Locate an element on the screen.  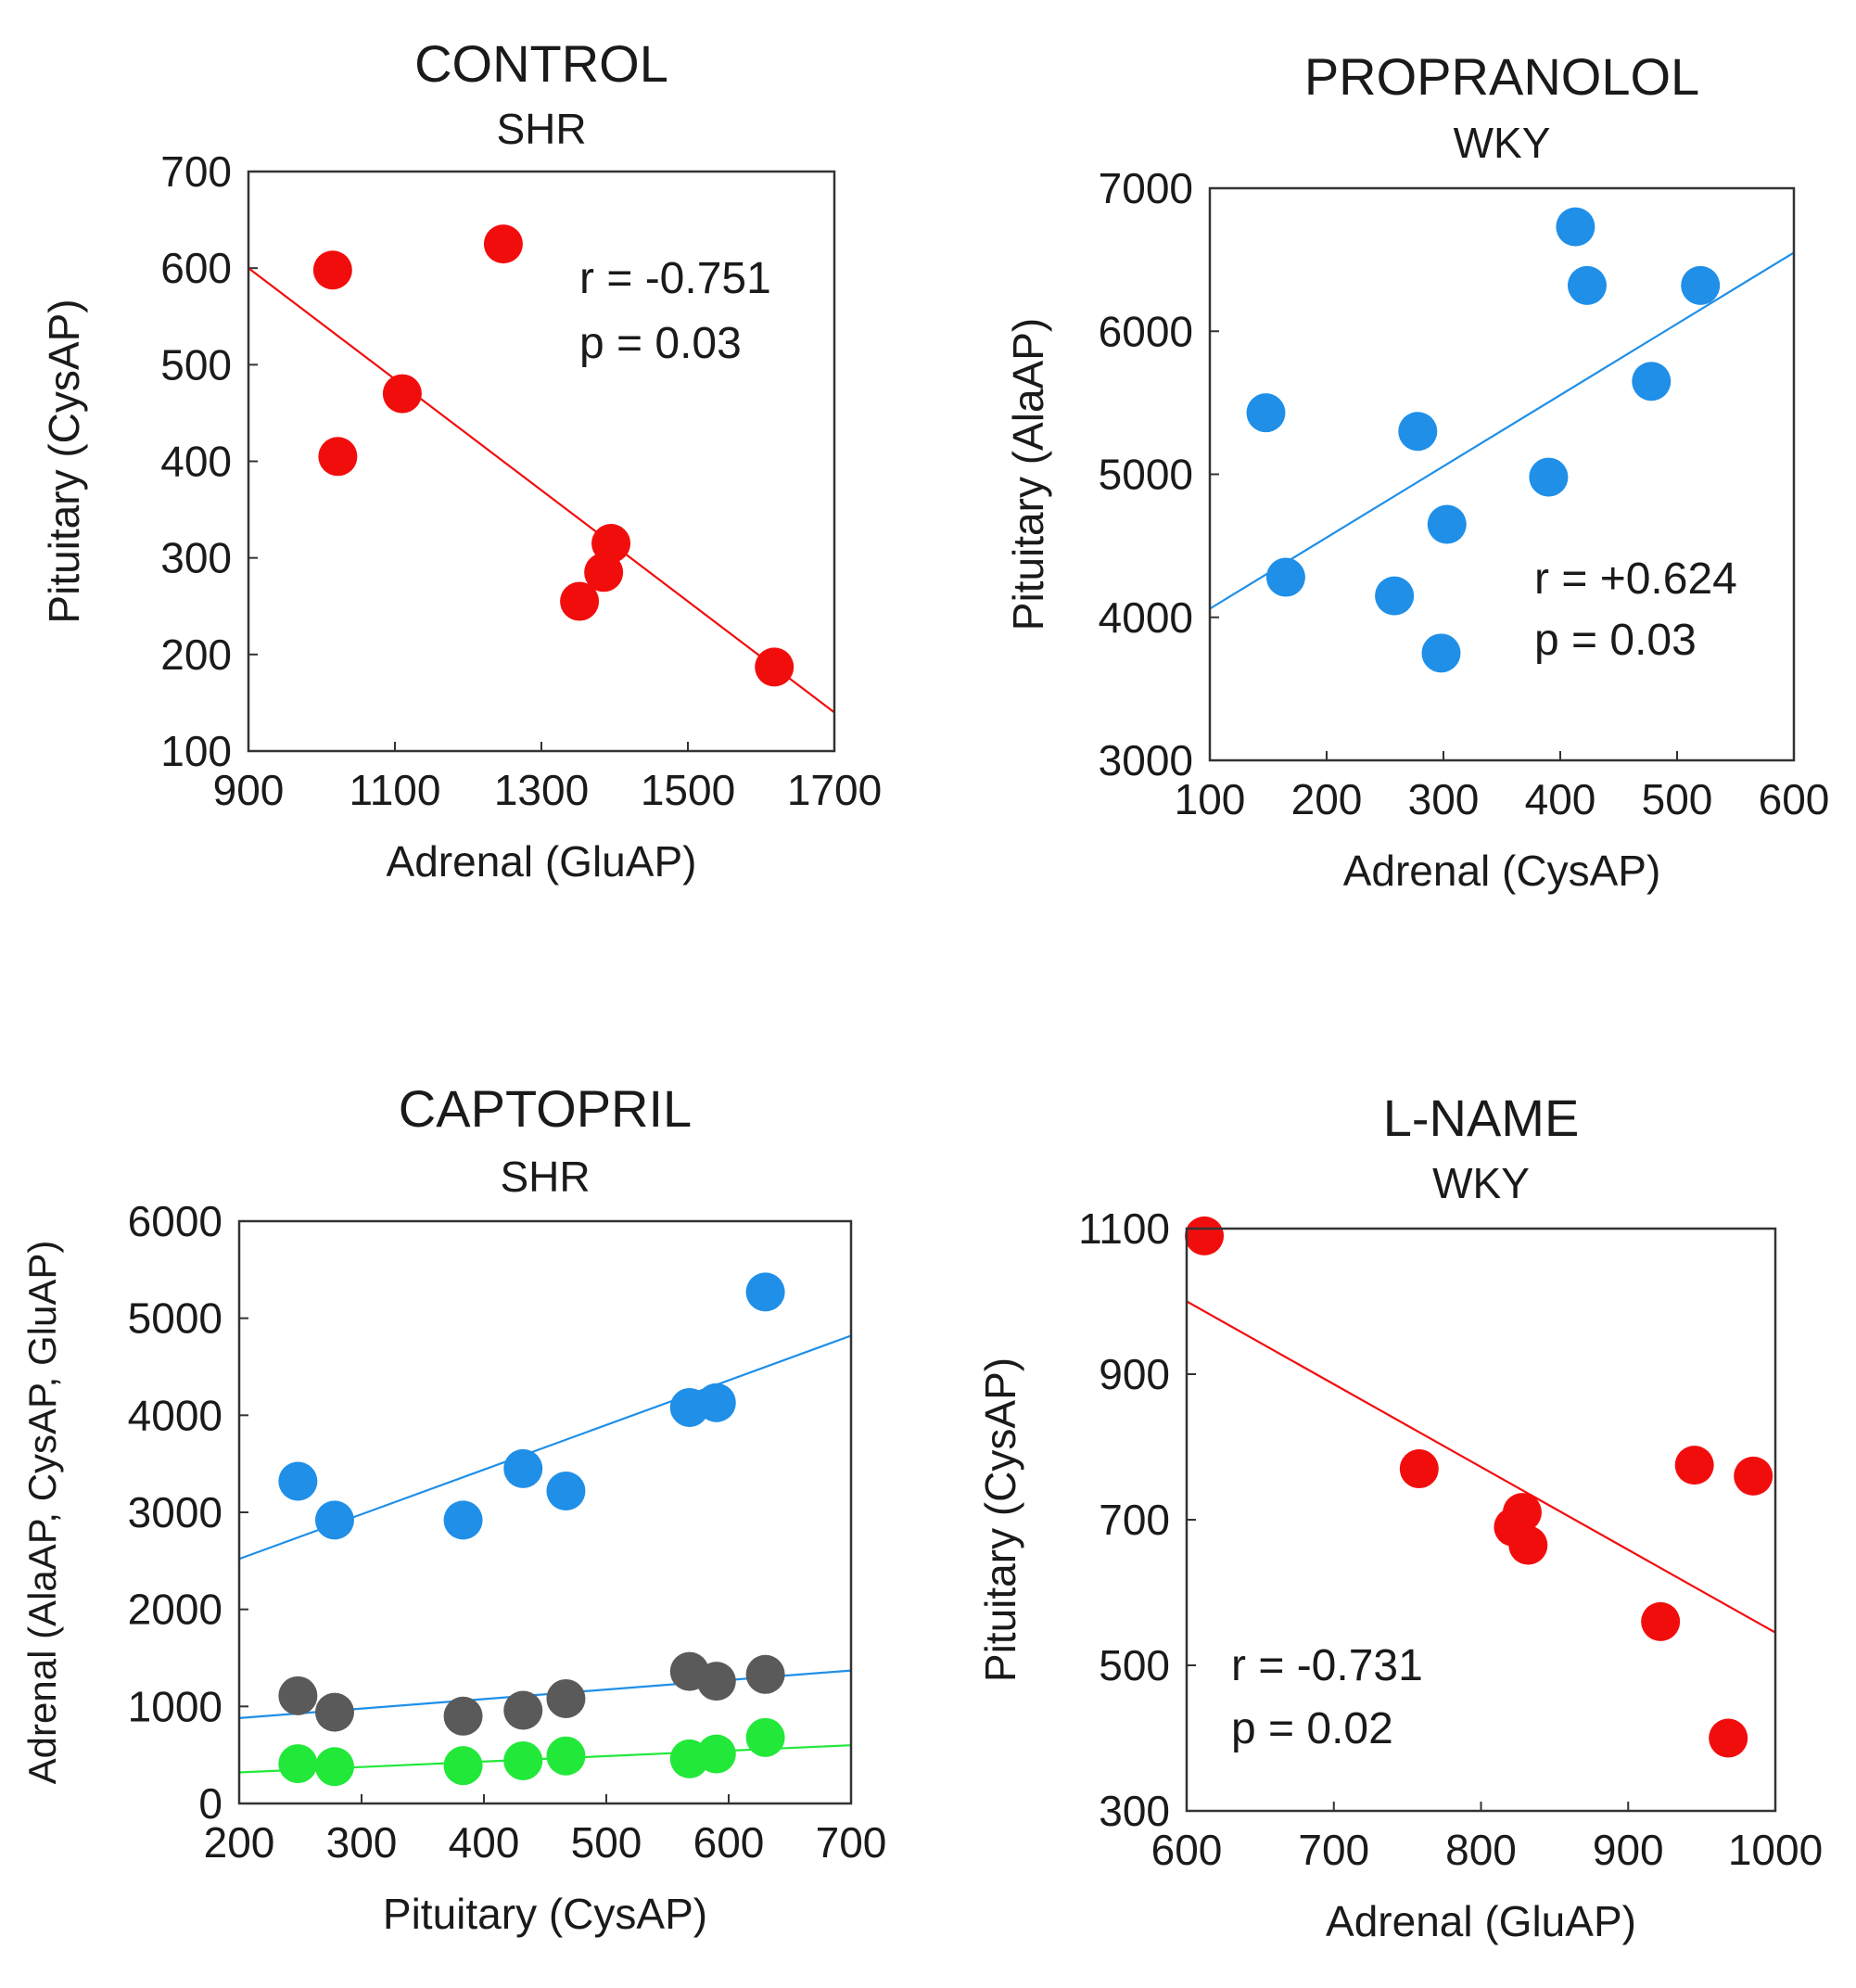
x-axis-label: Adrenal (CysAP) is located at coordinates (1502, 871).